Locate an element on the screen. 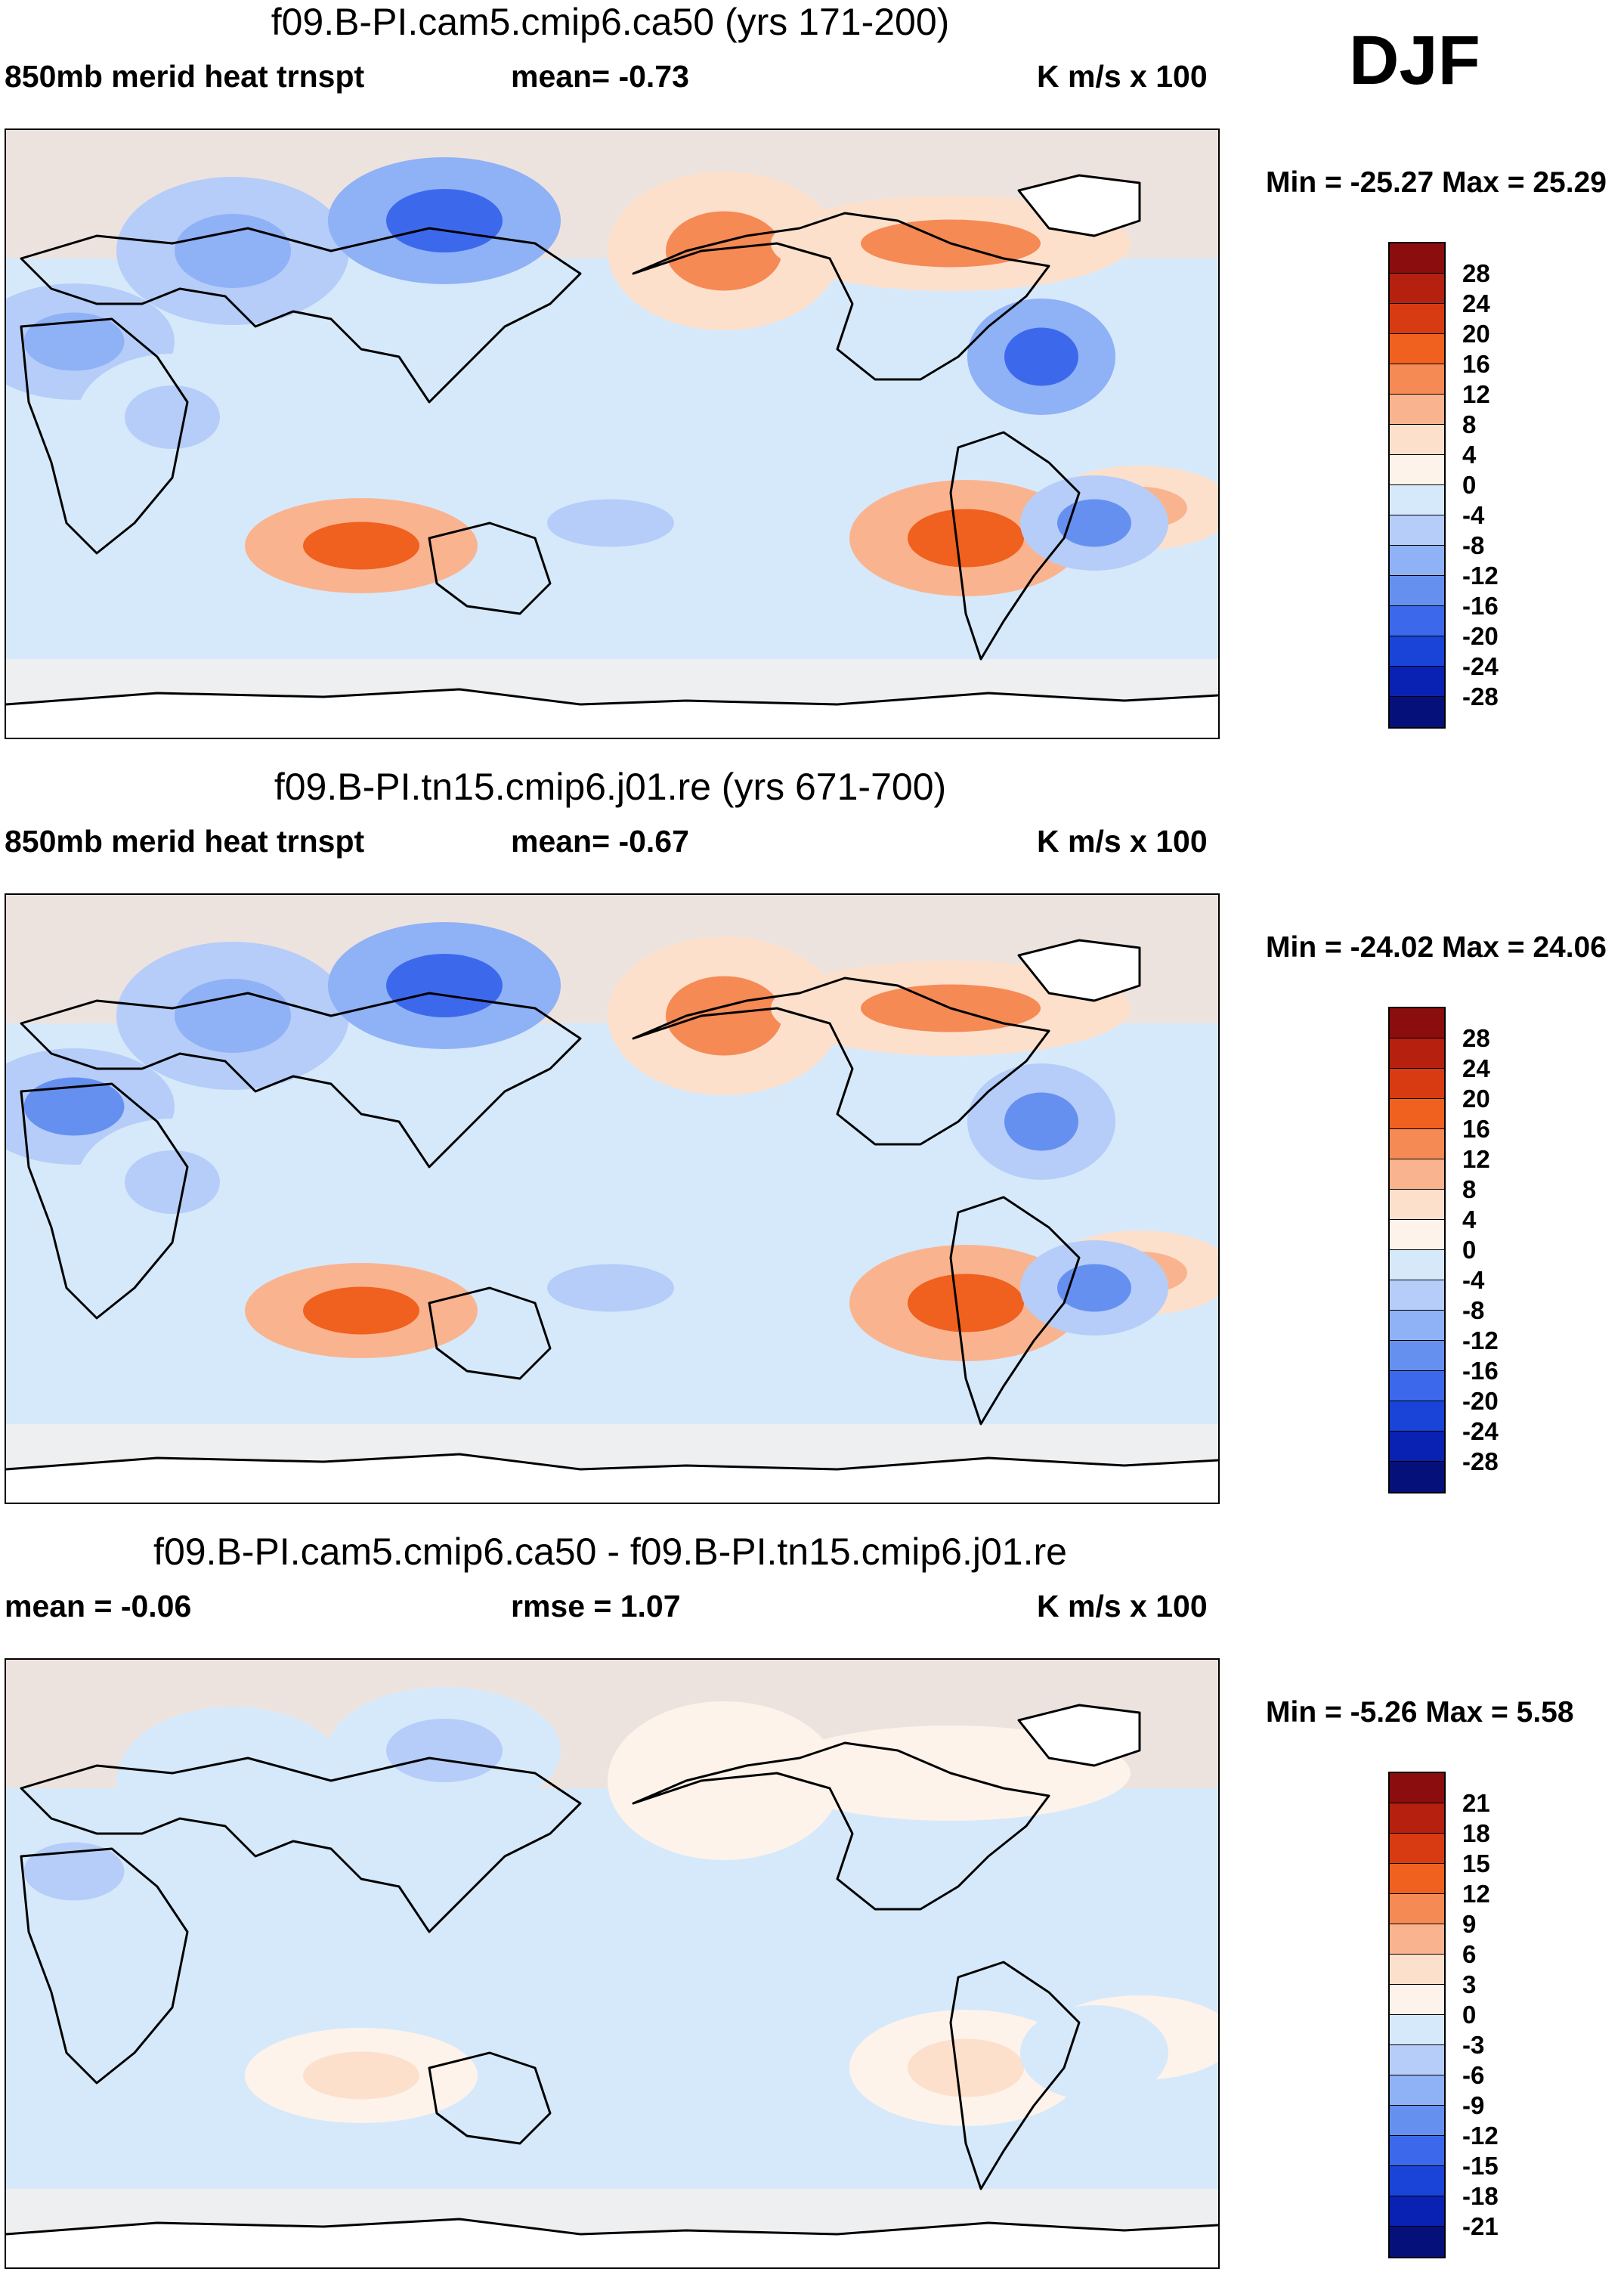 The width and height of the screenshot is (1624, 2275). colorbar-tick-label: 6 is located at coordinates (1469, 1954).